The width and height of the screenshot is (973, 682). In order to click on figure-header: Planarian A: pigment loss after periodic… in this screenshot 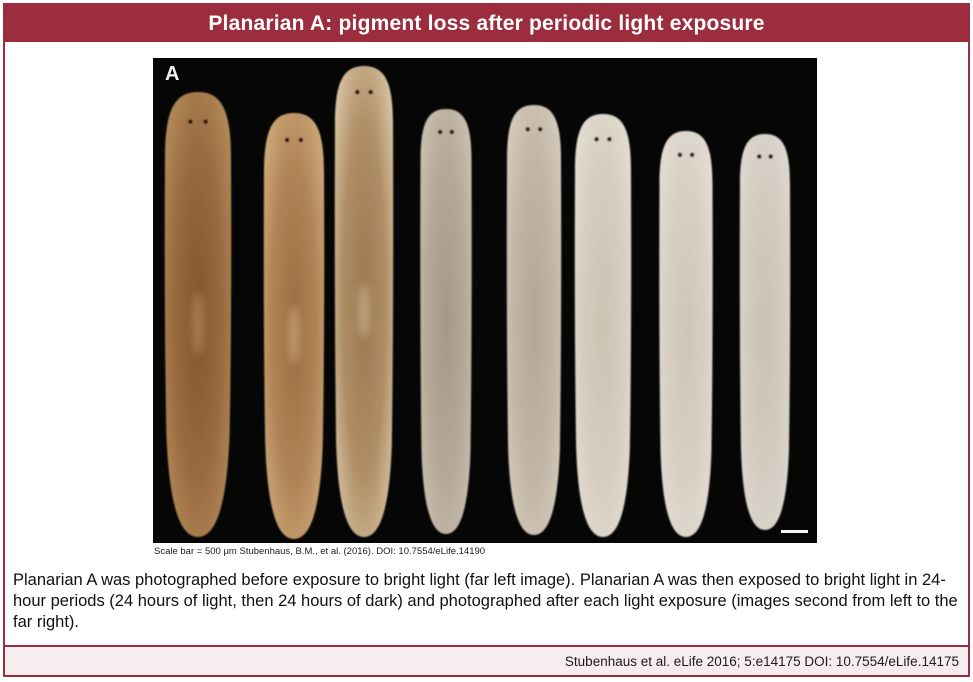, I will do `click(486, 23)`.